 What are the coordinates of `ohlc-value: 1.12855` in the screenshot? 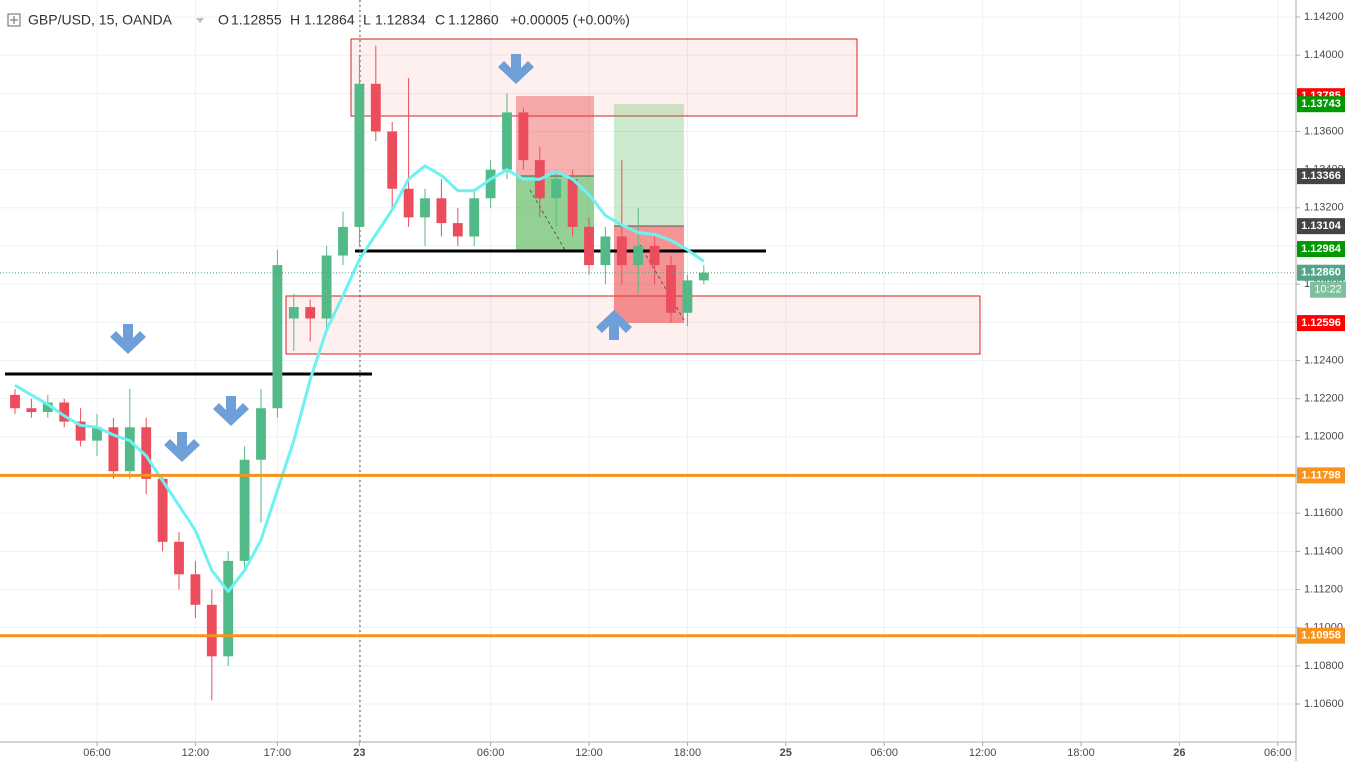 It's located at (256, 20).